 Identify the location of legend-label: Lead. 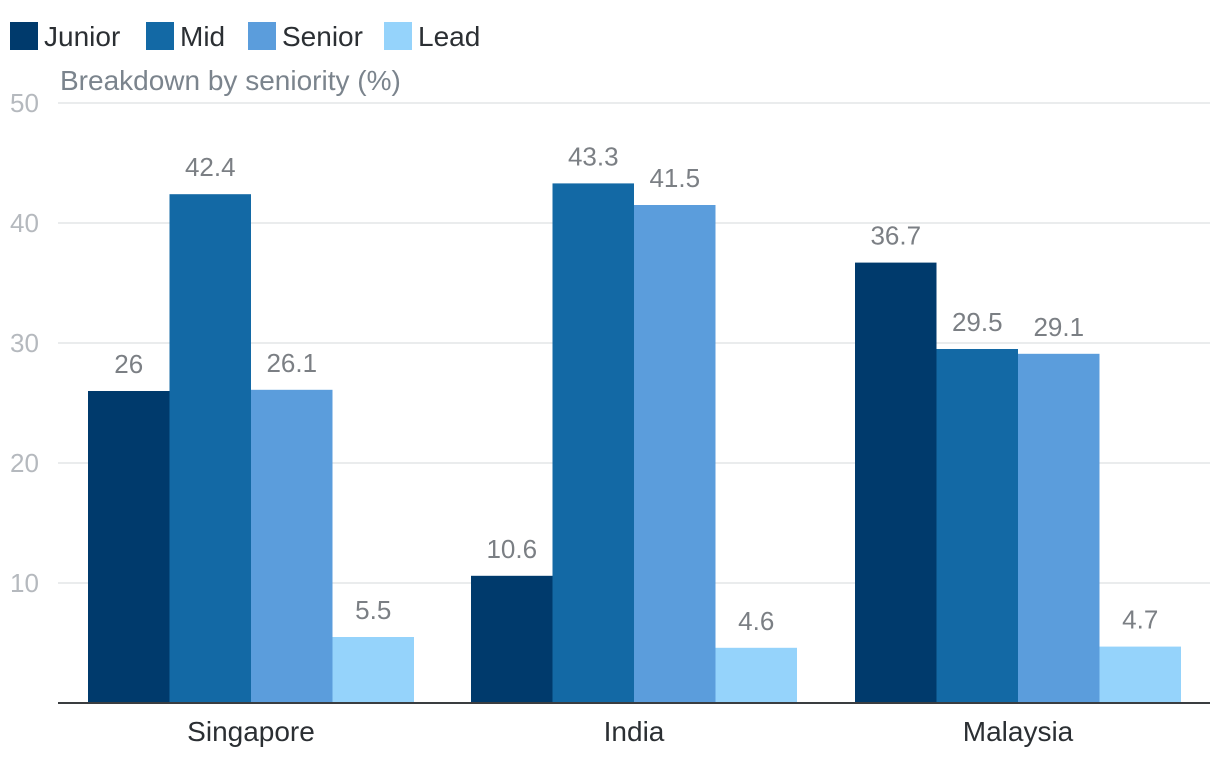
(449, 36).